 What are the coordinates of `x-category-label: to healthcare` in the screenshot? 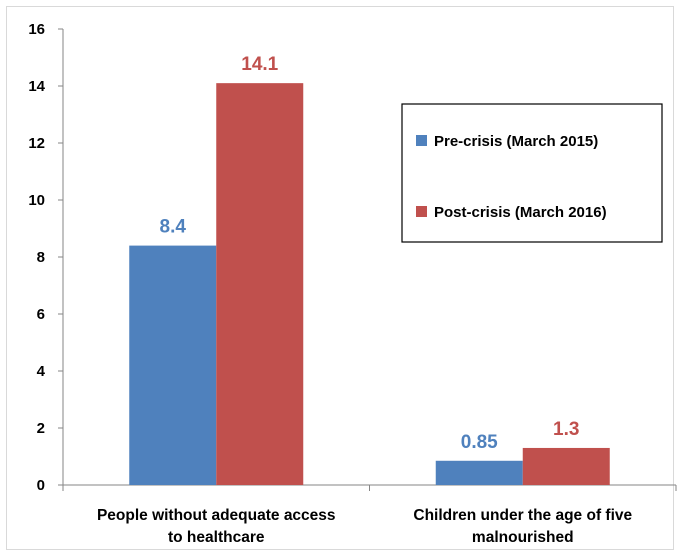 It's located at (216, 537).